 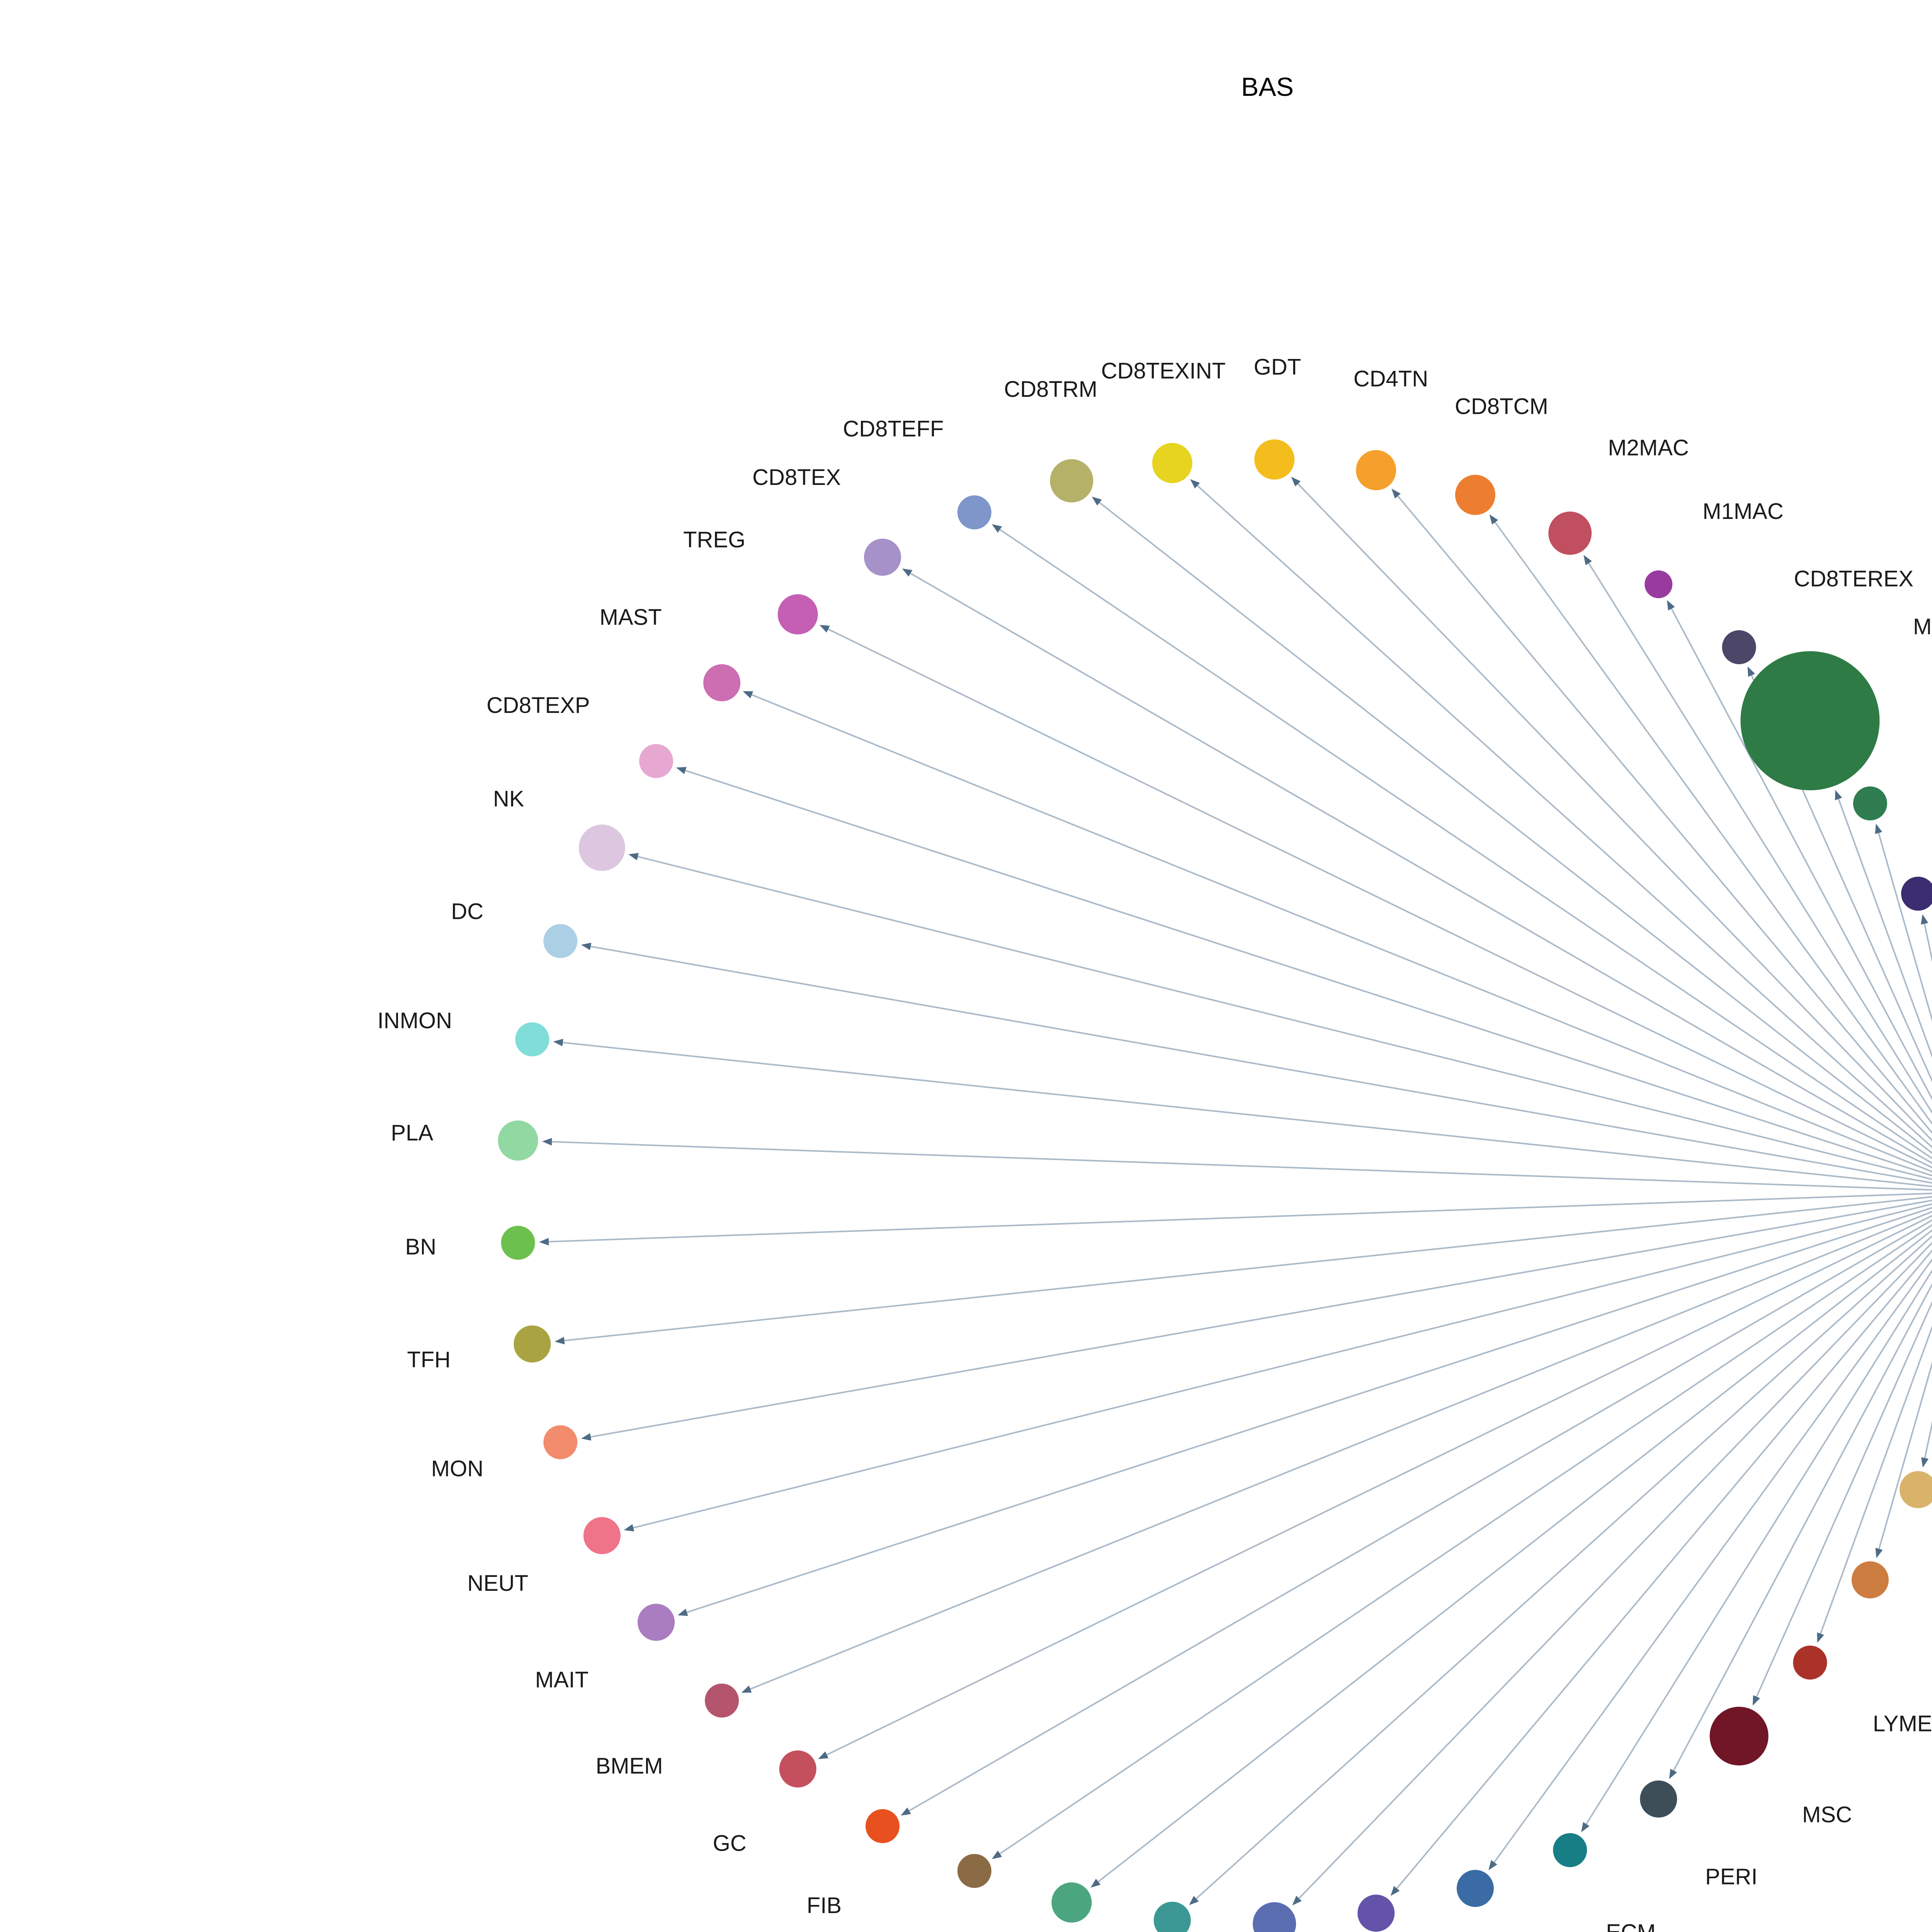 What do you see at coordinates (883, 1826) in the screenshot?
I see `node-fib` at bounding box center [883, 1826].